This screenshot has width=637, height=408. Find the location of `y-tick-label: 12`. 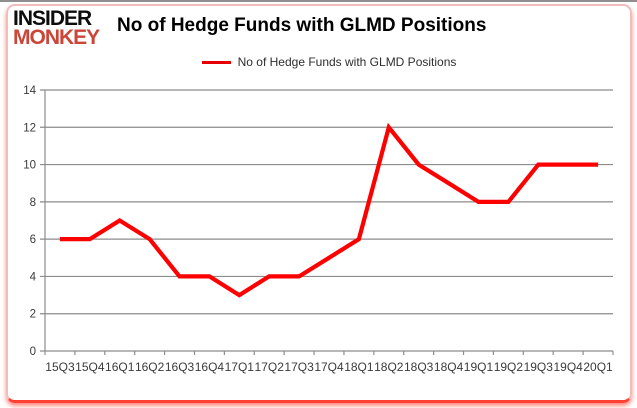

y-tick-label: 12 is located at coordinates (29, 128).